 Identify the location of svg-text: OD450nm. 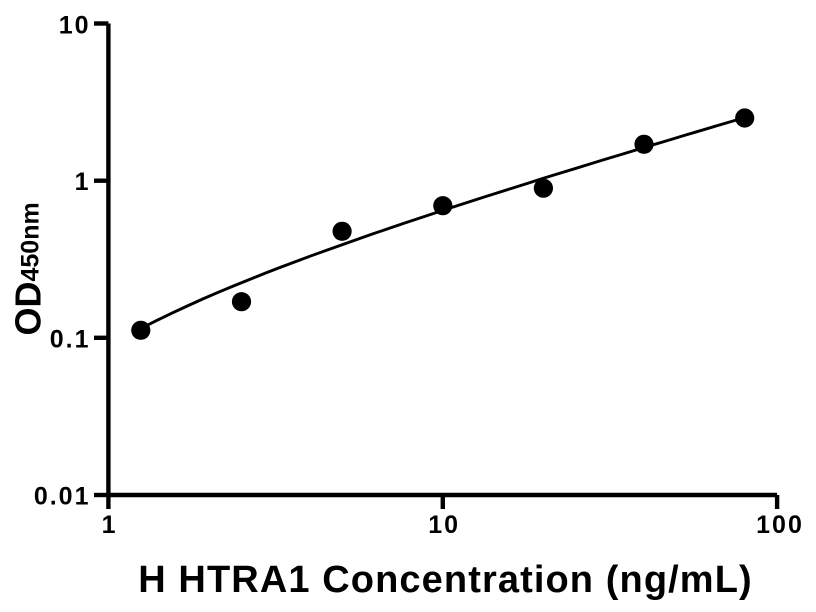
(28, 268).